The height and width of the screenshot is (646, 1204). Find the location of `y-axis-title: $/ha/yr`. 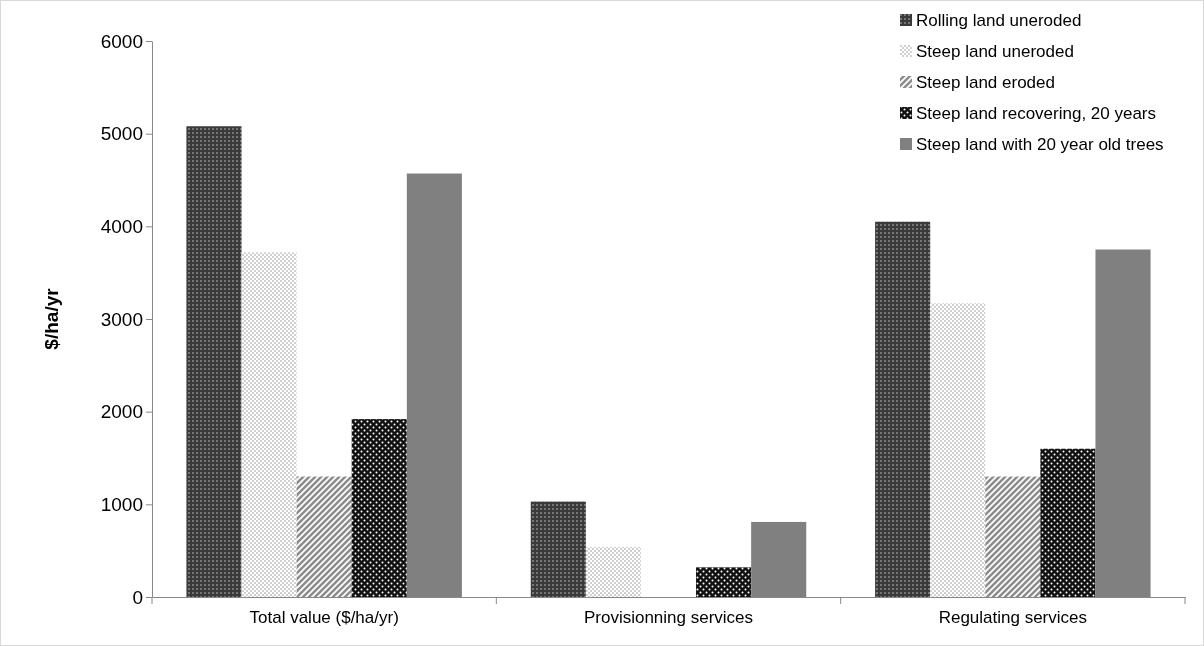

y-axis-title: $/ha/yr is located at coordinates (51, 318).